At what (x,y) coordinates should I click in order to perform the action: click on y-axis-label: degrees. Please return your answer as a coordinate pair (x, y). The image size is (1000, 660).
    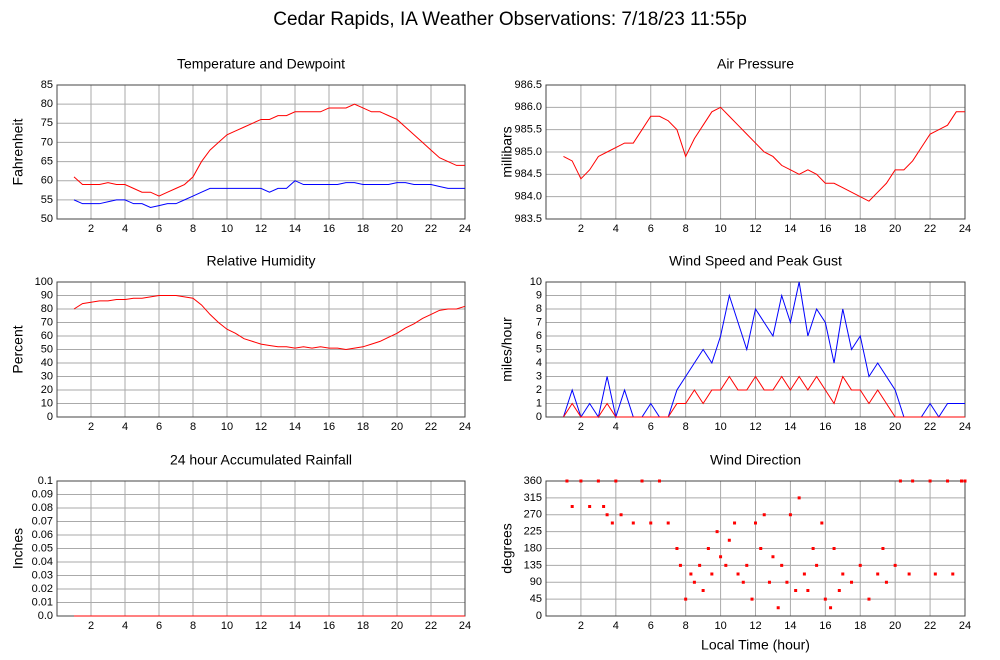
    Looking at the image, I should click on (507, 548).